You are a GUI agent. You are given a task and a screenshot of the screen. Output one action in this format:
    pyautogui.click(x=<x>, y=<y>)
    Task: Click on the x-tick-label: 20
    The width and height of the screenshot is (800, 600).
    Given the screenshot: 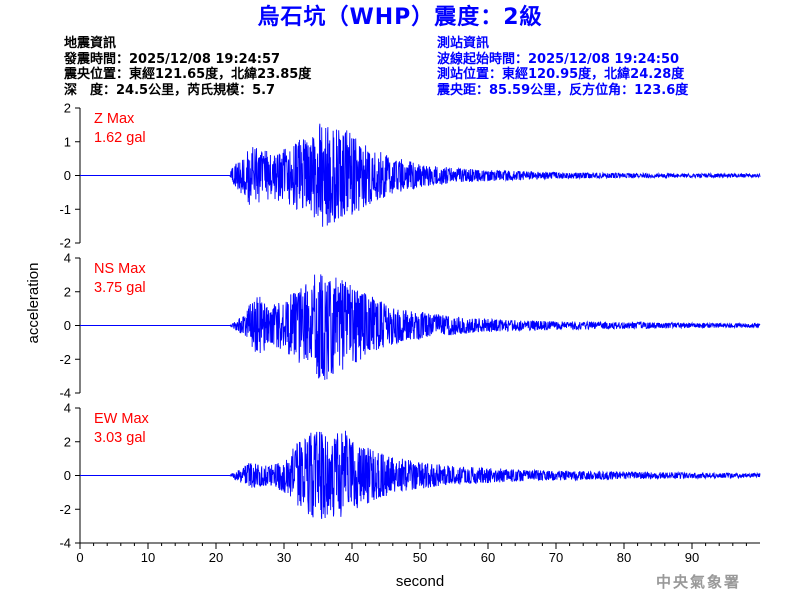 What is the action you would take?
    pyautogui.click(x=216, y=557)
    